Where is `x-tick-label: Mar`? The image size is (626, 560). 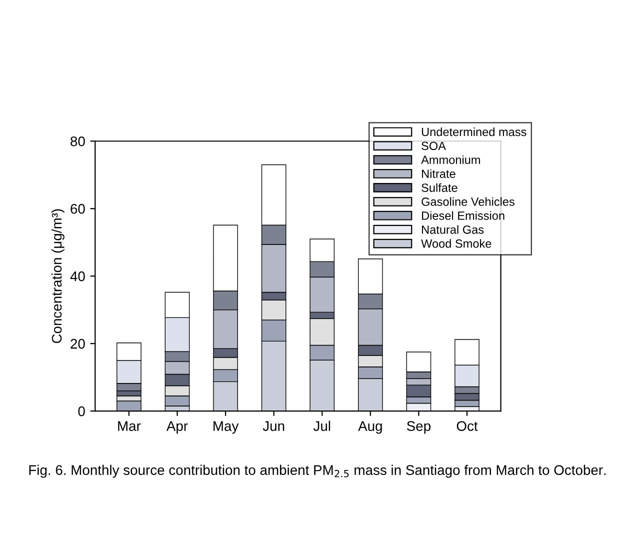
x-tick-label: Mar is located at coordinates (129, 426).